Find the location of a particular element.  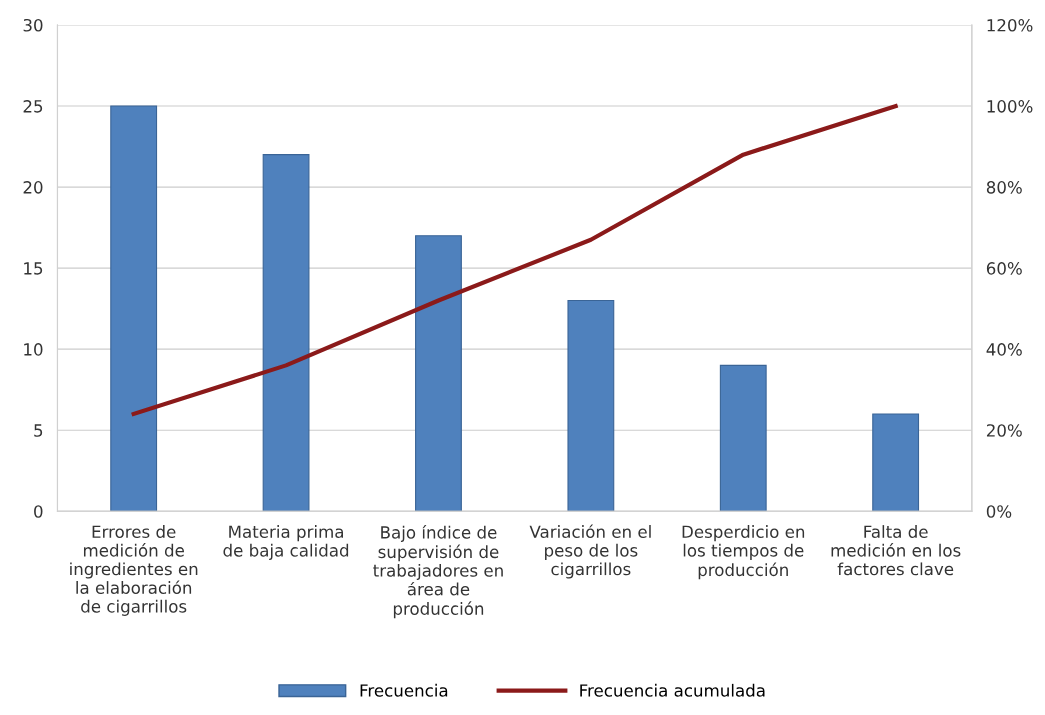

y-tick-label: 20 is located at coordinates (33, 187).